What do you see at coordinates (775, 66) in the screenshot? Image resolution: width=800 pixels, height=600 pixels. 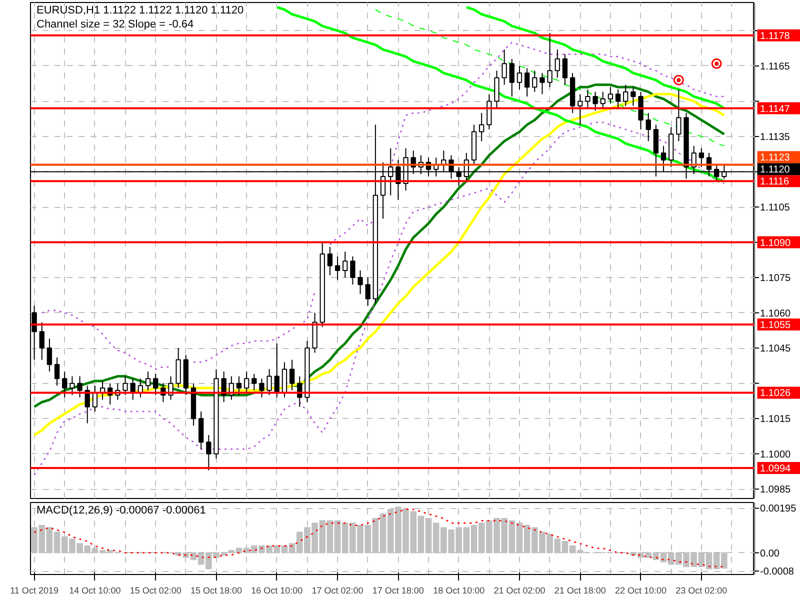 I see `y-tick-label: 1.1165` at bounding box center [775, 66].